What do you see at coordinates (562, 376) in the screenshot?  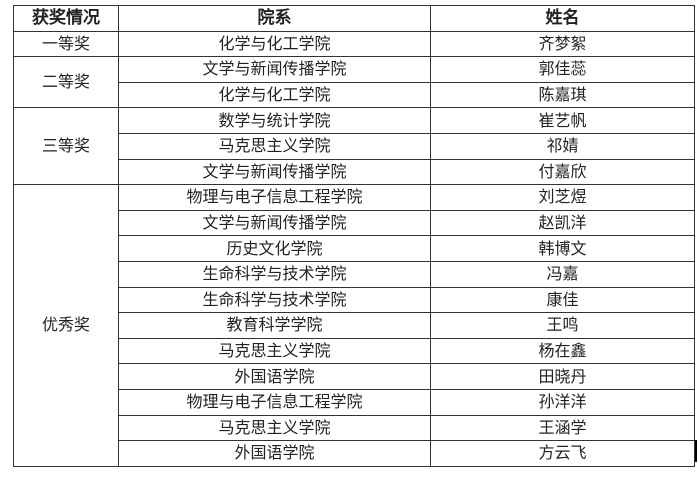 I see `name-cell: 田晓丹` at bounding box center [562, 376].